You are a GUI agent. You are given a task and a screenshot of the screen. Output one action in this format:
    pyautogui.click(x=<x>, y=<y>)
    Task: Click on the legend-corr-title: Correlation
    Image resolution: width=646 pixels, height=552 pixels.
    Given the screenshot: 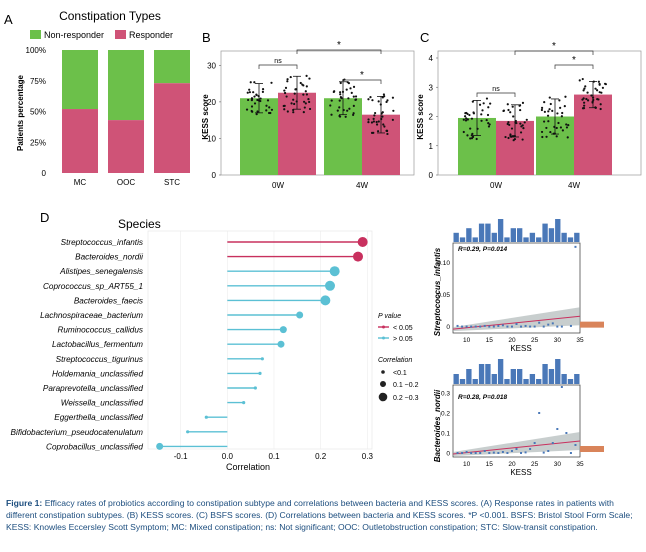 What is the action you would take?
    pyautogui.click(x=395, y=360)
    